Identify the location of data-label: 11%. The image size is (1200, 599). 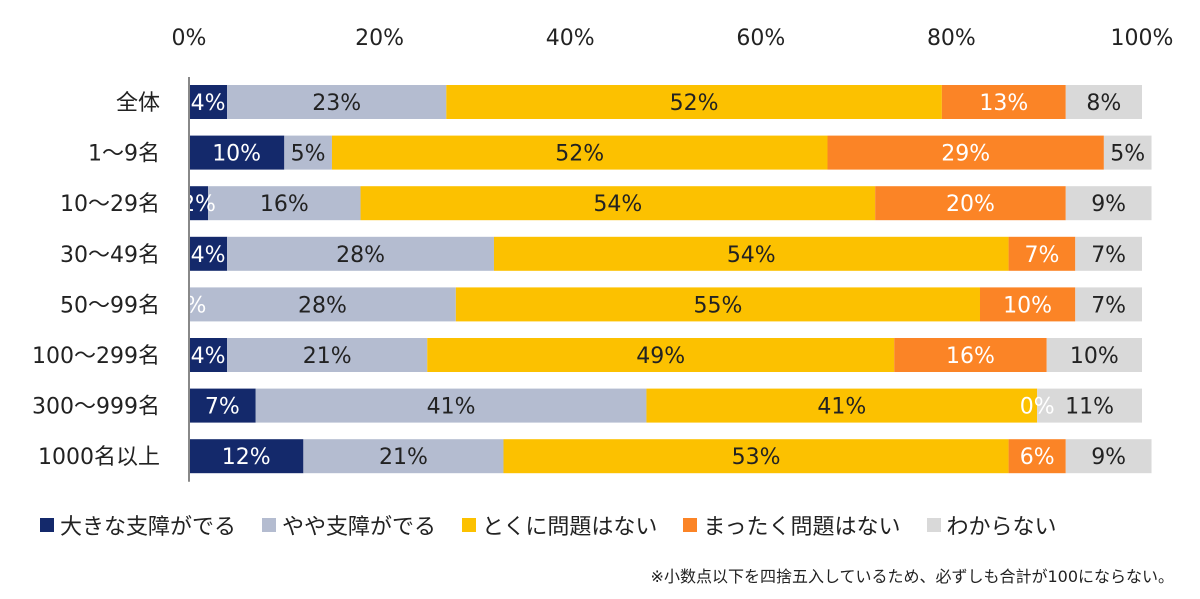
(1089, 407).